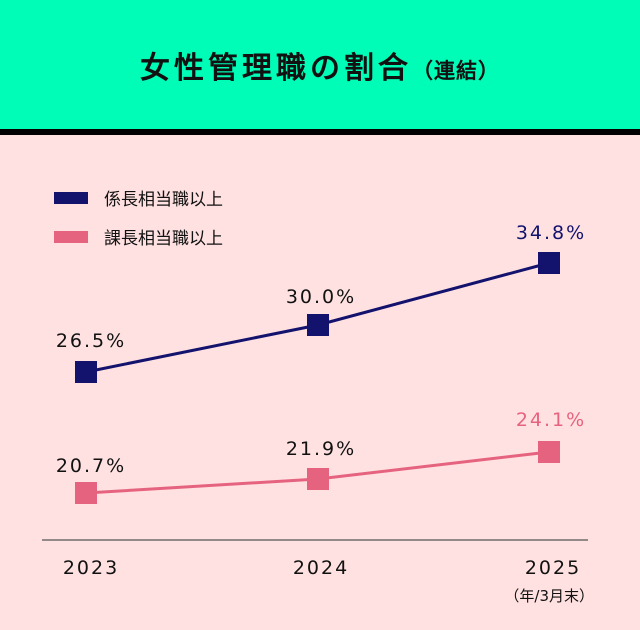  I want to click on marker-navy-2025, so click(549, 263).